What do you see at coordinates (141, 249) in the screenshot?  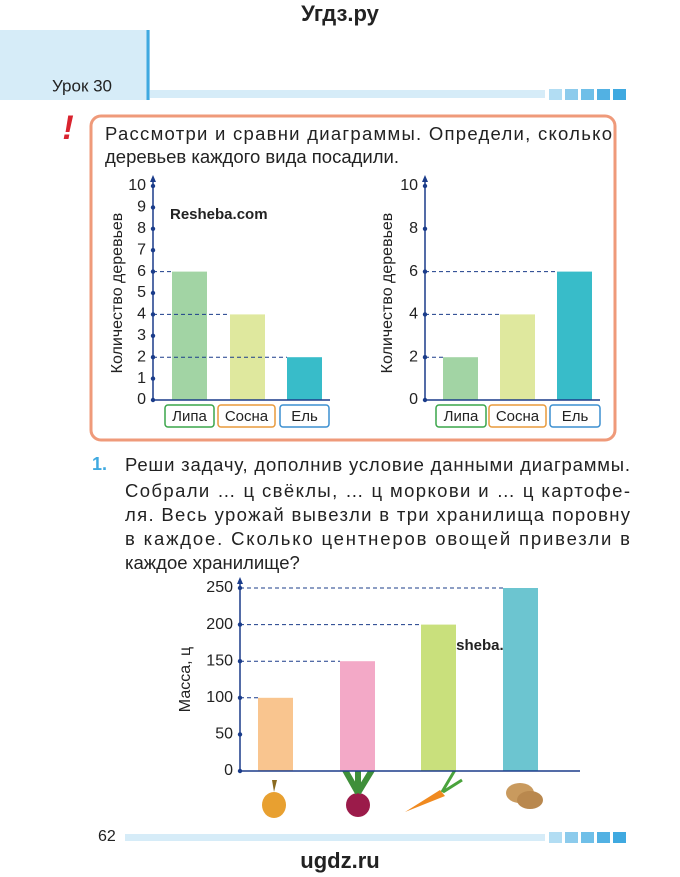 I see `y-tick-label: 7` at bounding box center [141, 249].